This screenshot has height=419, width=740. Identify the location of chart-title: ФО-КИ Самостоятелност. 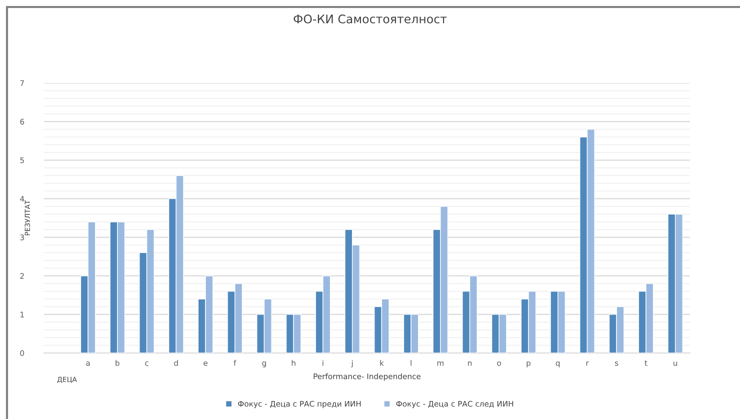
(370, 19).